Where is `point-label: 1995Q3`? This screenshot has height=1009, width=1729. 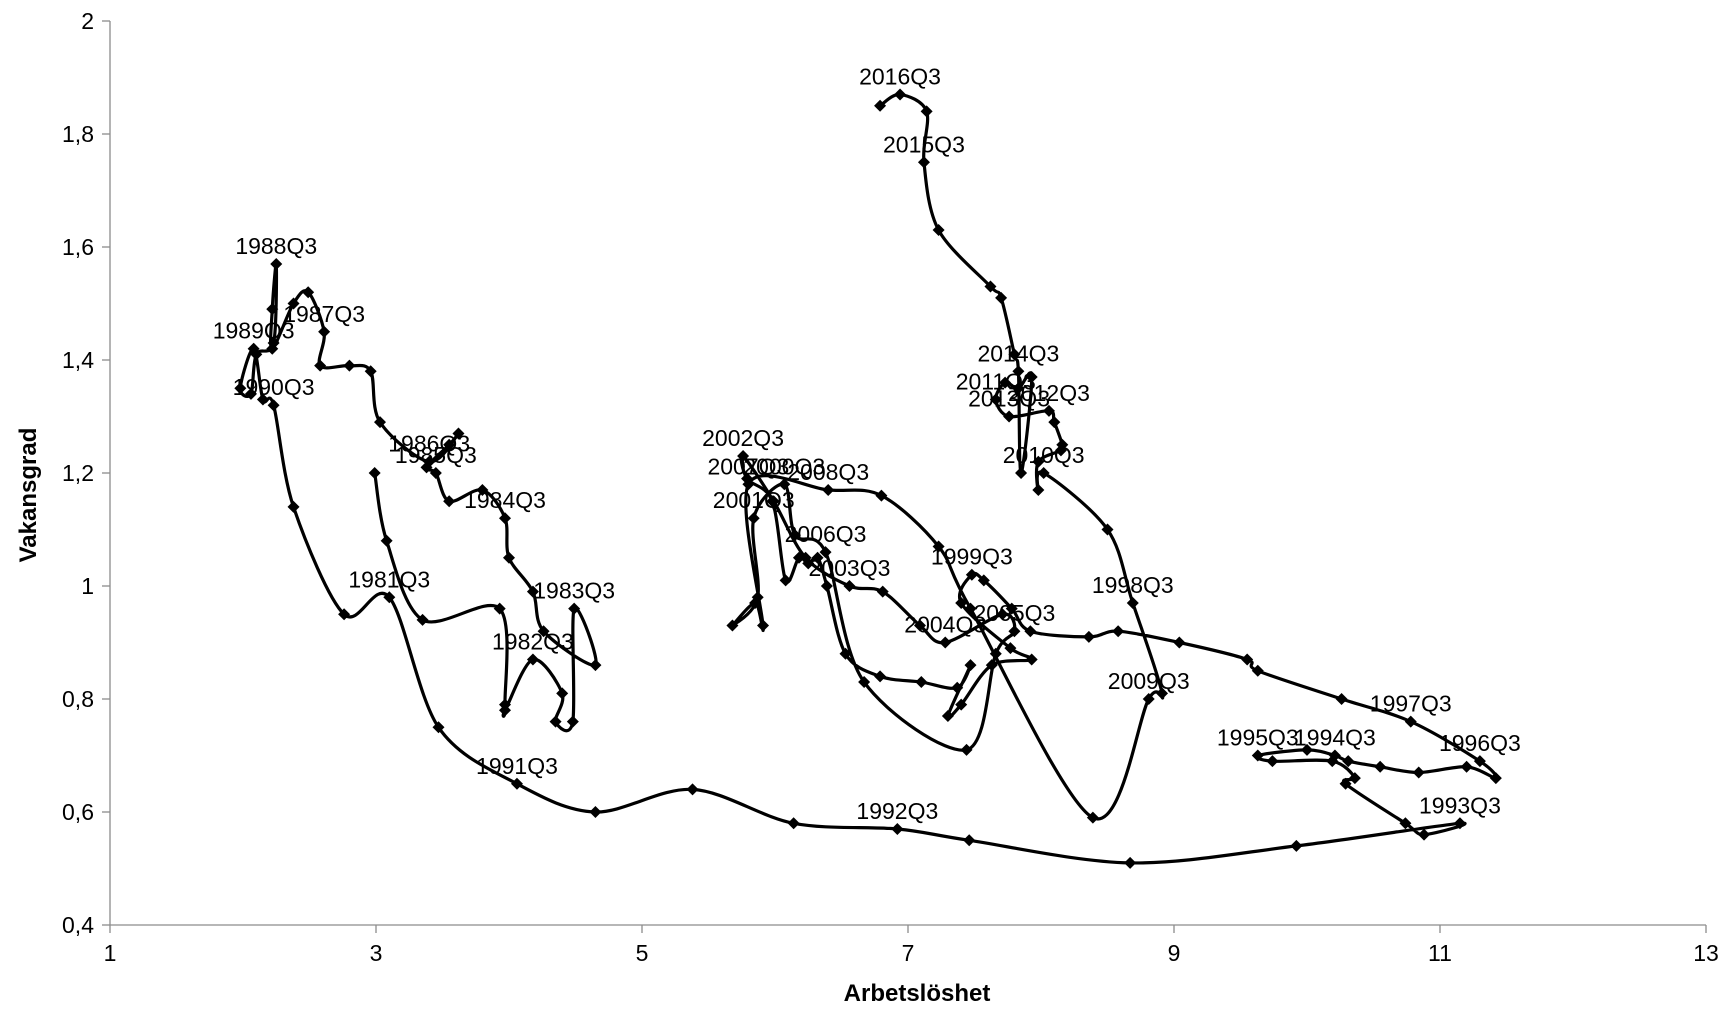 point-label: 1995Q3 is located at coordinates (1258, 738).